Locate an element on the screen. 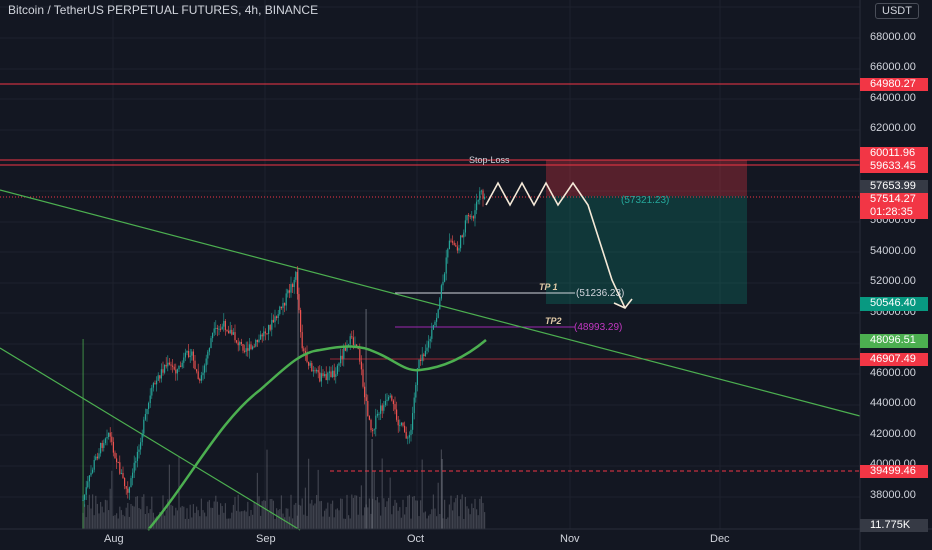  currency-selector: USDT is located at coordinates (897, 11).